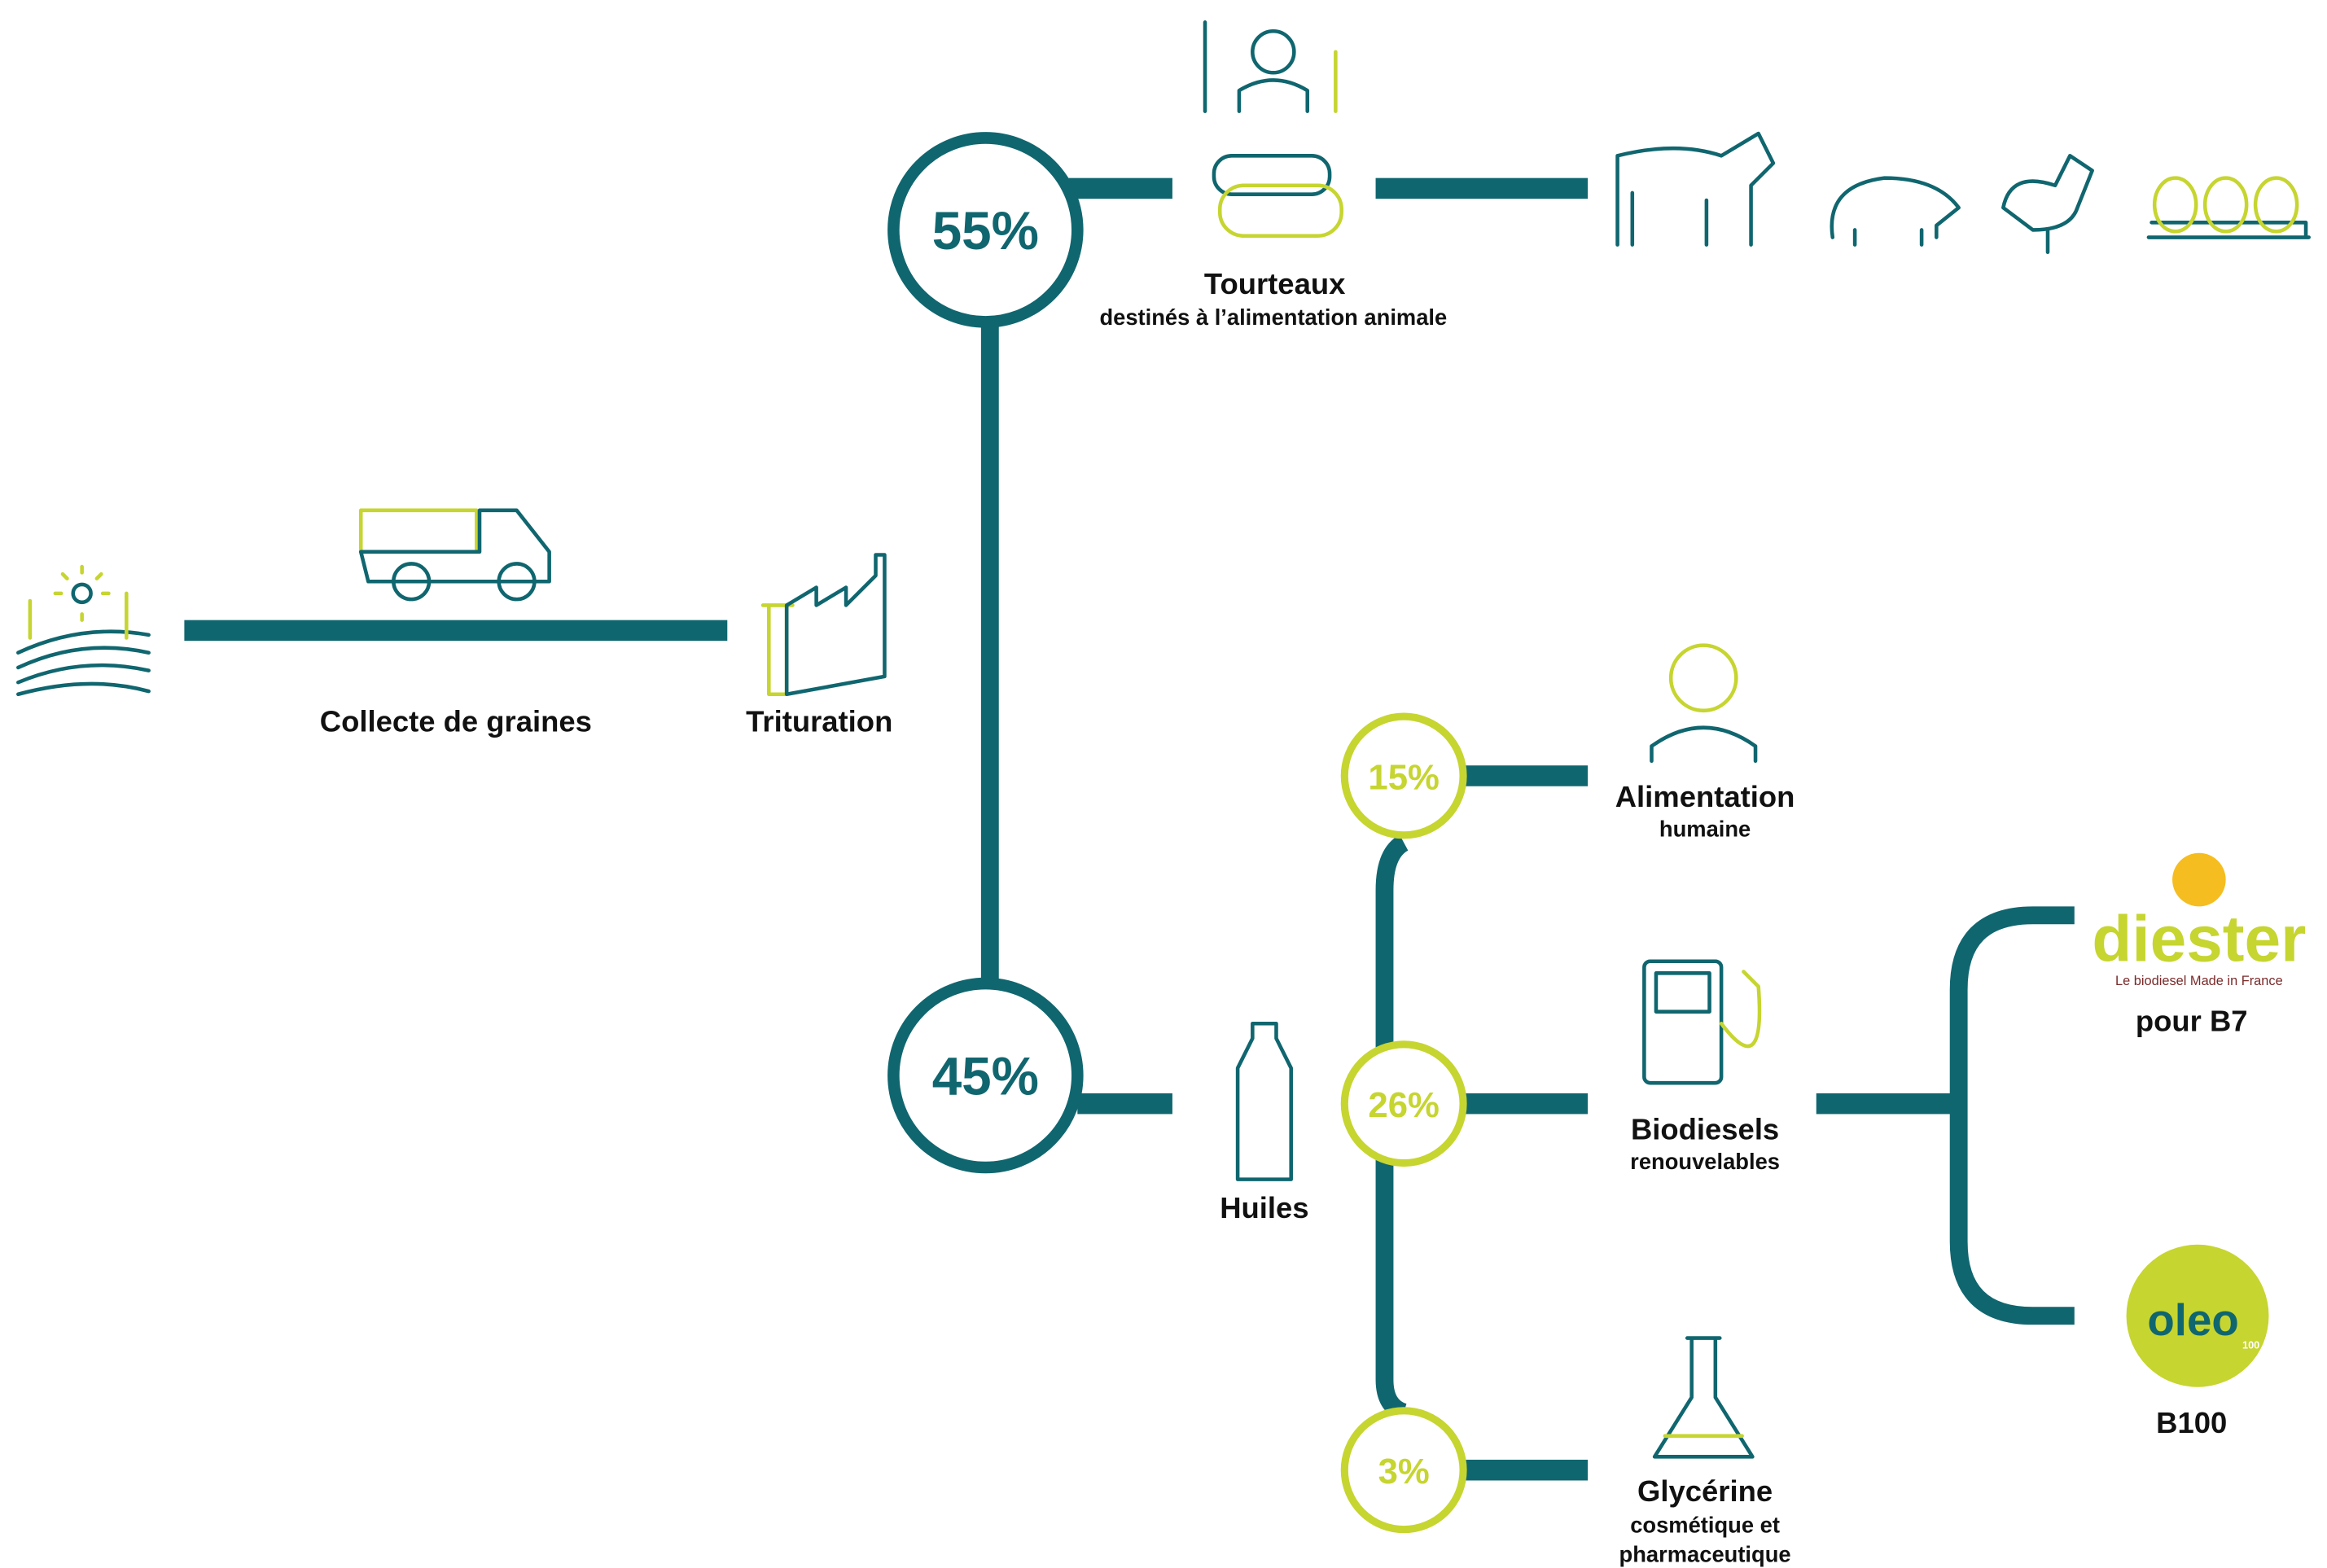 The image size is (2327, 1568). What do you see at coordinates (1404, 777) in the screenshot?
I see `percent: 15%` at bounding box center [1404, 777].